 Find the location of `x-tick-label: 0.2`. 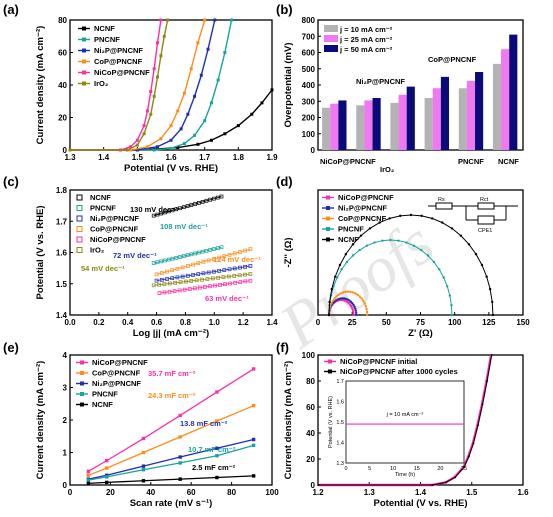

x-tick-label: 0.2 is located at coordinates (99, 322).